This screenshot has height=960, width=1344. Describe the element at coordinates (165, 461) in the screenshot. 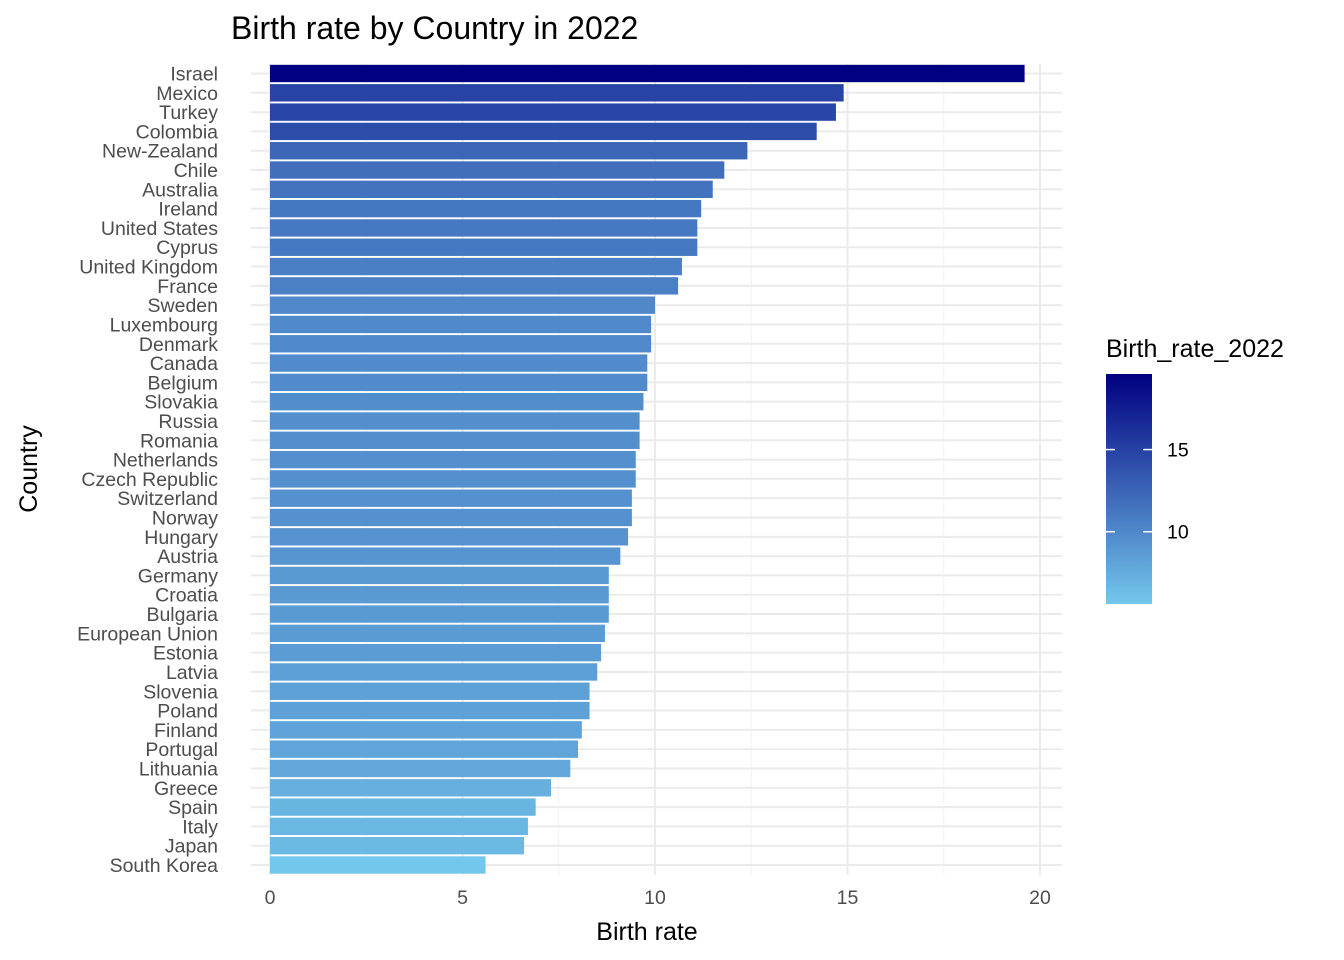

I see `category-label: Netherlands` at that location.